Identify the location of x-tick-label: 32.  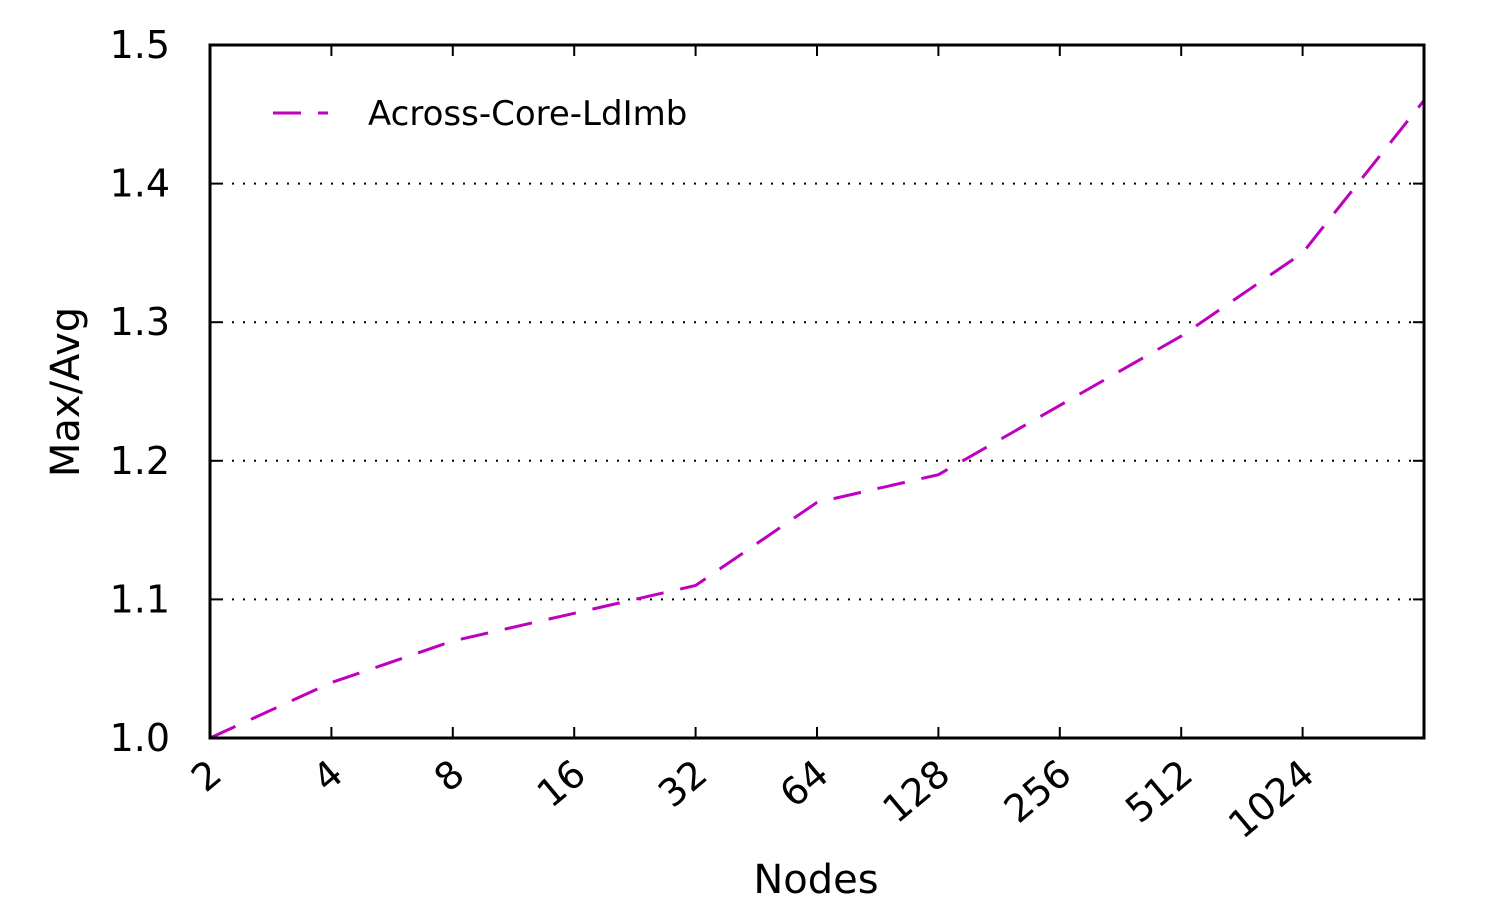
(682, 783).